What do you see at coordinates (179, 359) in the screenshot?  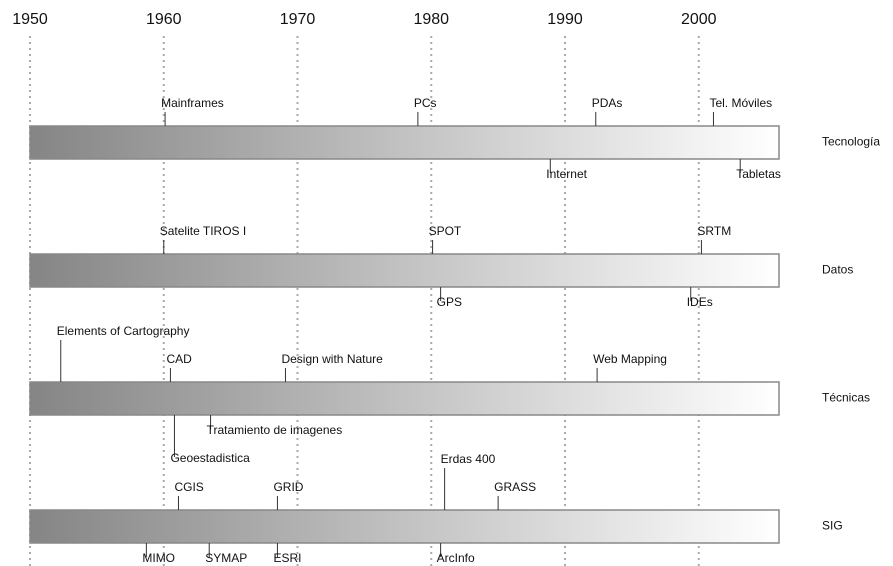 I see `event-label: CAD` at bounding box center [179, 359].